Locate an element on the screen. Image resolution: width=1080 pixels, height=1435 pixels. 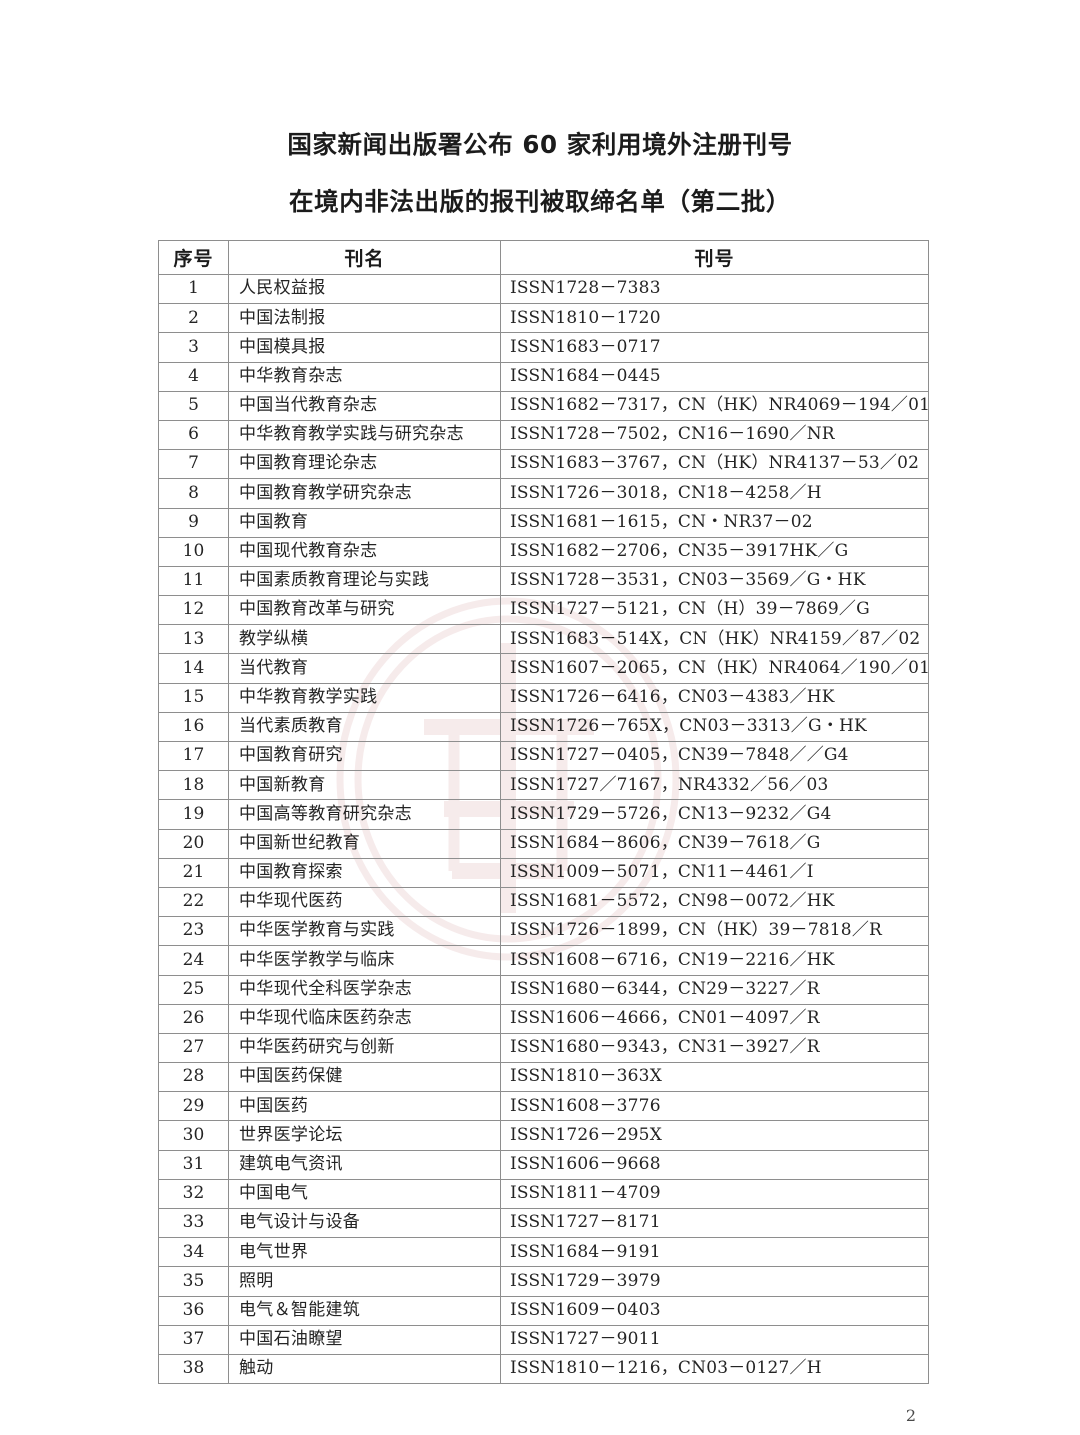
page-number: 2 is located at coordinates (911, 1415).